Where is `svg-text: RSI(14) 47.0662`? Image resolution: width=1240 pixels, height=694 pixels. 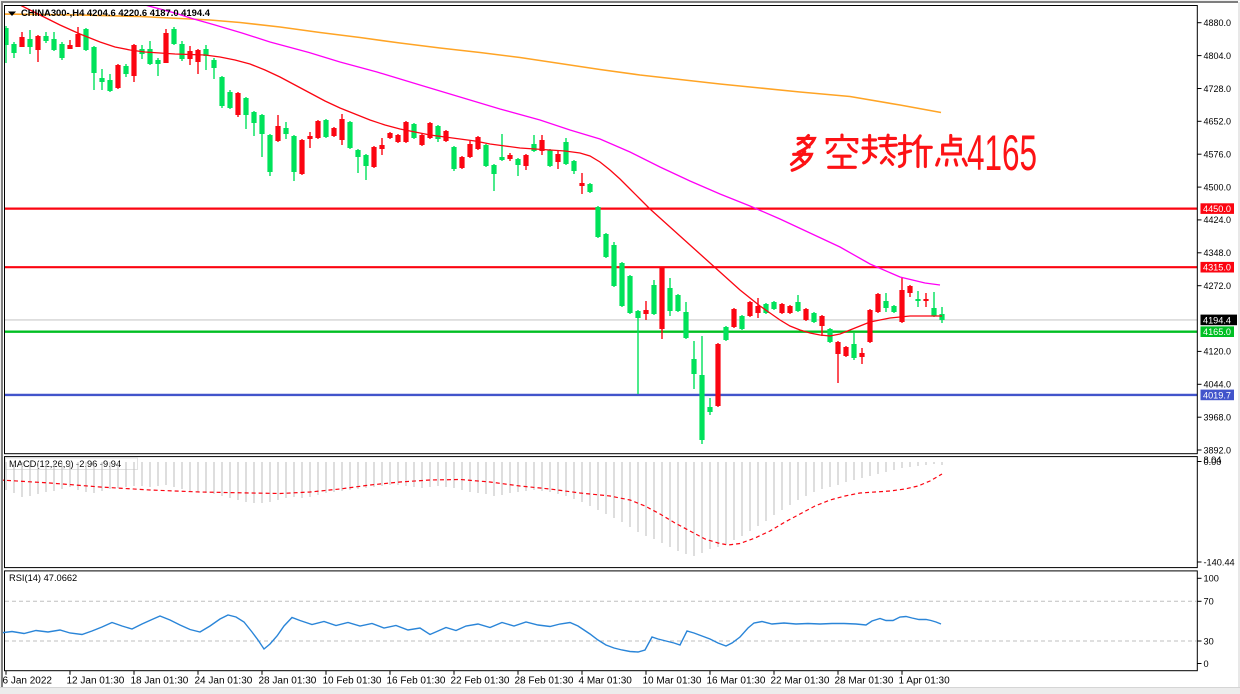
svg-text: RSI(14) 47.0662 is located at coordinates (43, 578).